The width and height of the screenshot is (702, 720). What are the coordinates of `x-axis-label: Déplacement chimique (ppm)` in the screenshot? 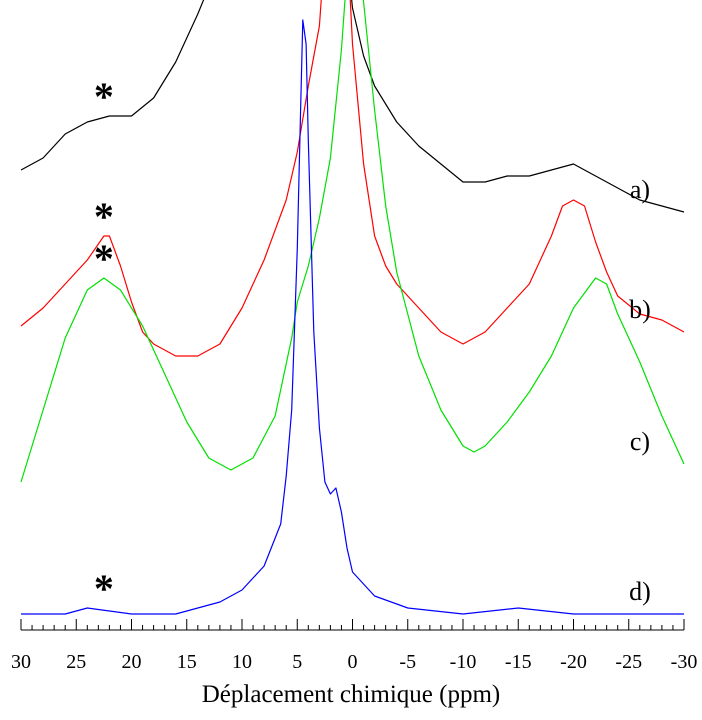 It's located at (351, 694).